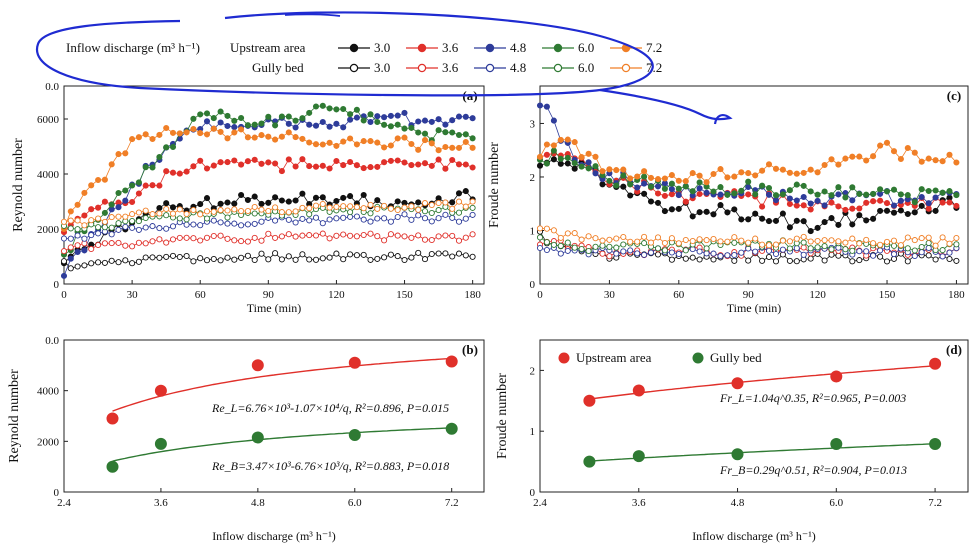 Image resolution: width=974 pixels, height=556 pixels. I want to click on x-tick-label: 3.6, so click(161, 503).